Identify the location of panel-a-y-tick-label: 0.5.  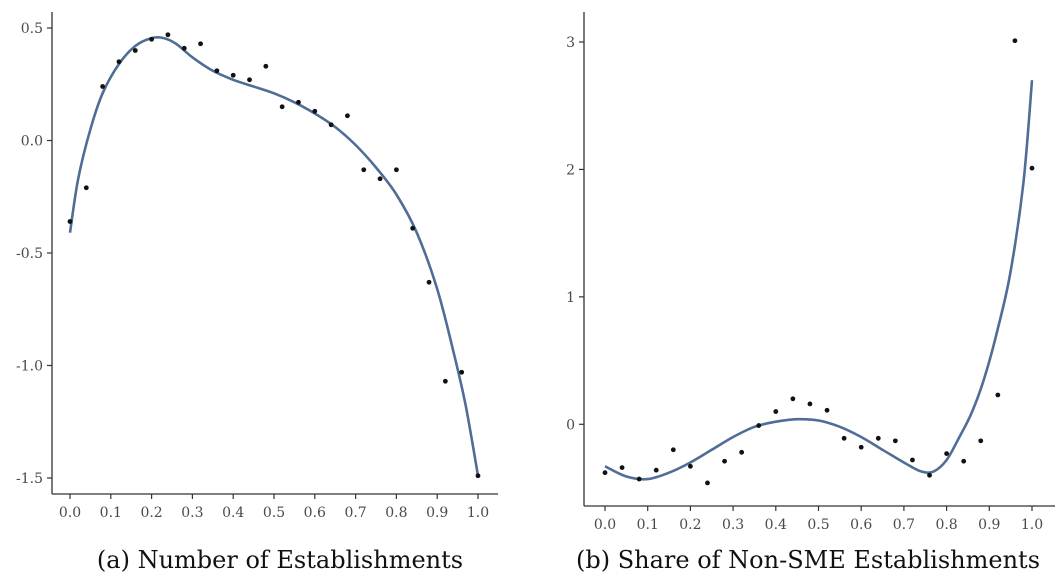
(32, 29).